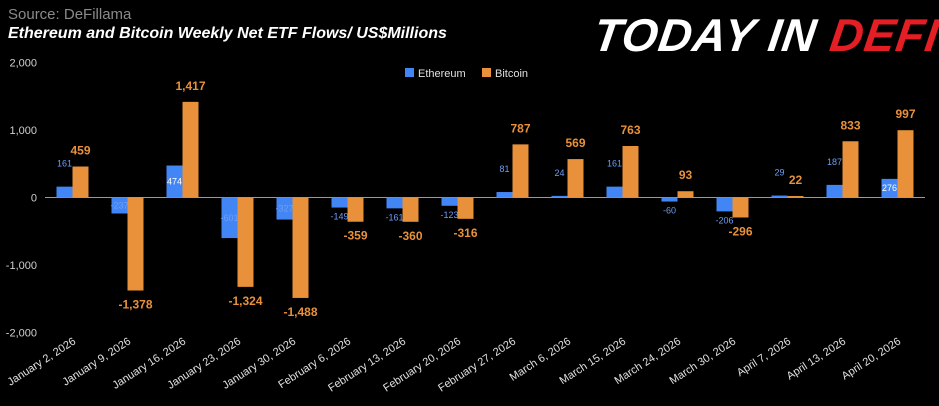  Describe the element at coordinates (905, 114) in the screenshot. I see `bitcoin-data-label: 997` at that location.